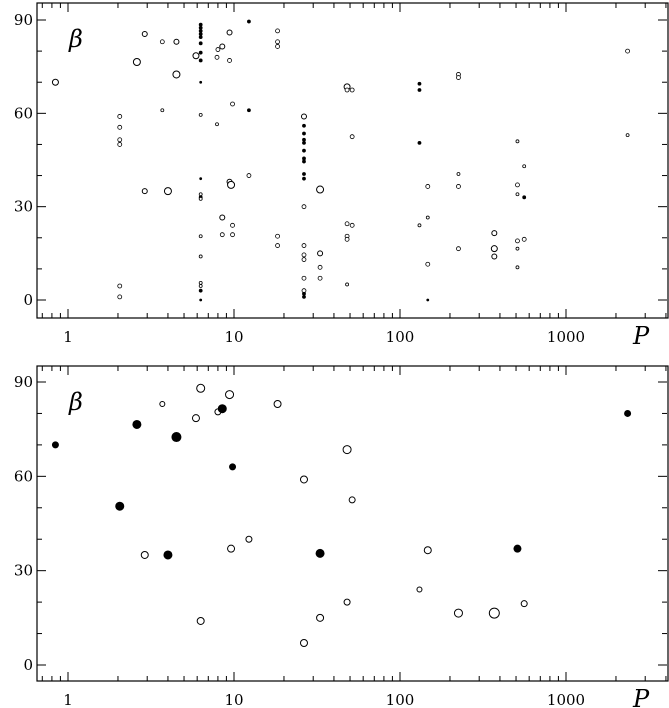 This screenshot has height=708, width=669. Describe the element at coordinates (23, 20) in the screenshot. I see `y-tick-label: 90` at that location.